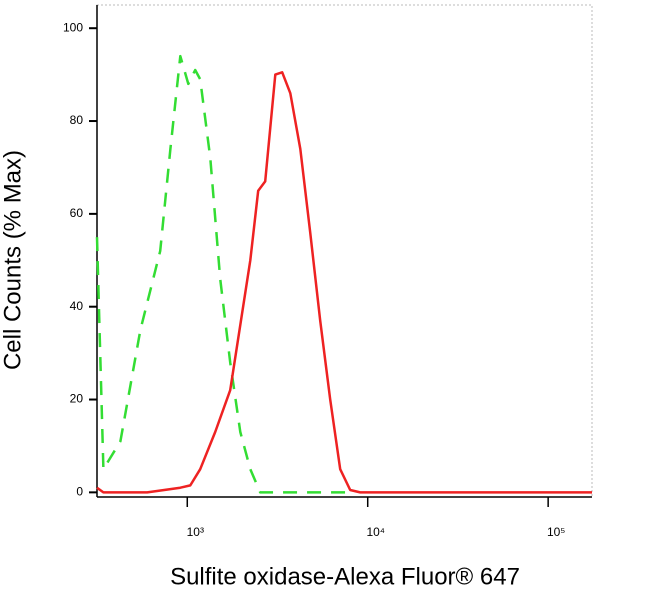  What do you see at coordinates (345, 576) in the screenshot?
I see `x-axis-label: Sulfite oxidase-Alexa Fluor® 647` at bounding box center [345, 576].